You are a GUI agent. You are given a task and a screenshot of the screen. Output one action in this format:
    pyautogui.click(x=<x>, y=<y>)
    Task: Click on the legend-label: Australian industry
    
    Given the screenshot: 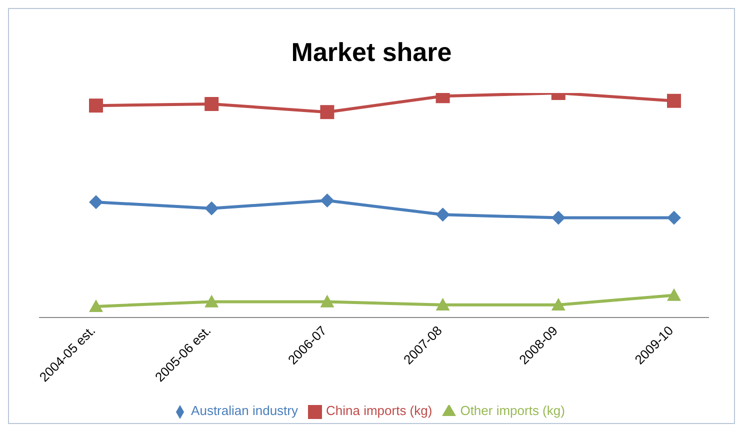 What is the action you would take?
    pyautogui.click(x=244, y=410)
    